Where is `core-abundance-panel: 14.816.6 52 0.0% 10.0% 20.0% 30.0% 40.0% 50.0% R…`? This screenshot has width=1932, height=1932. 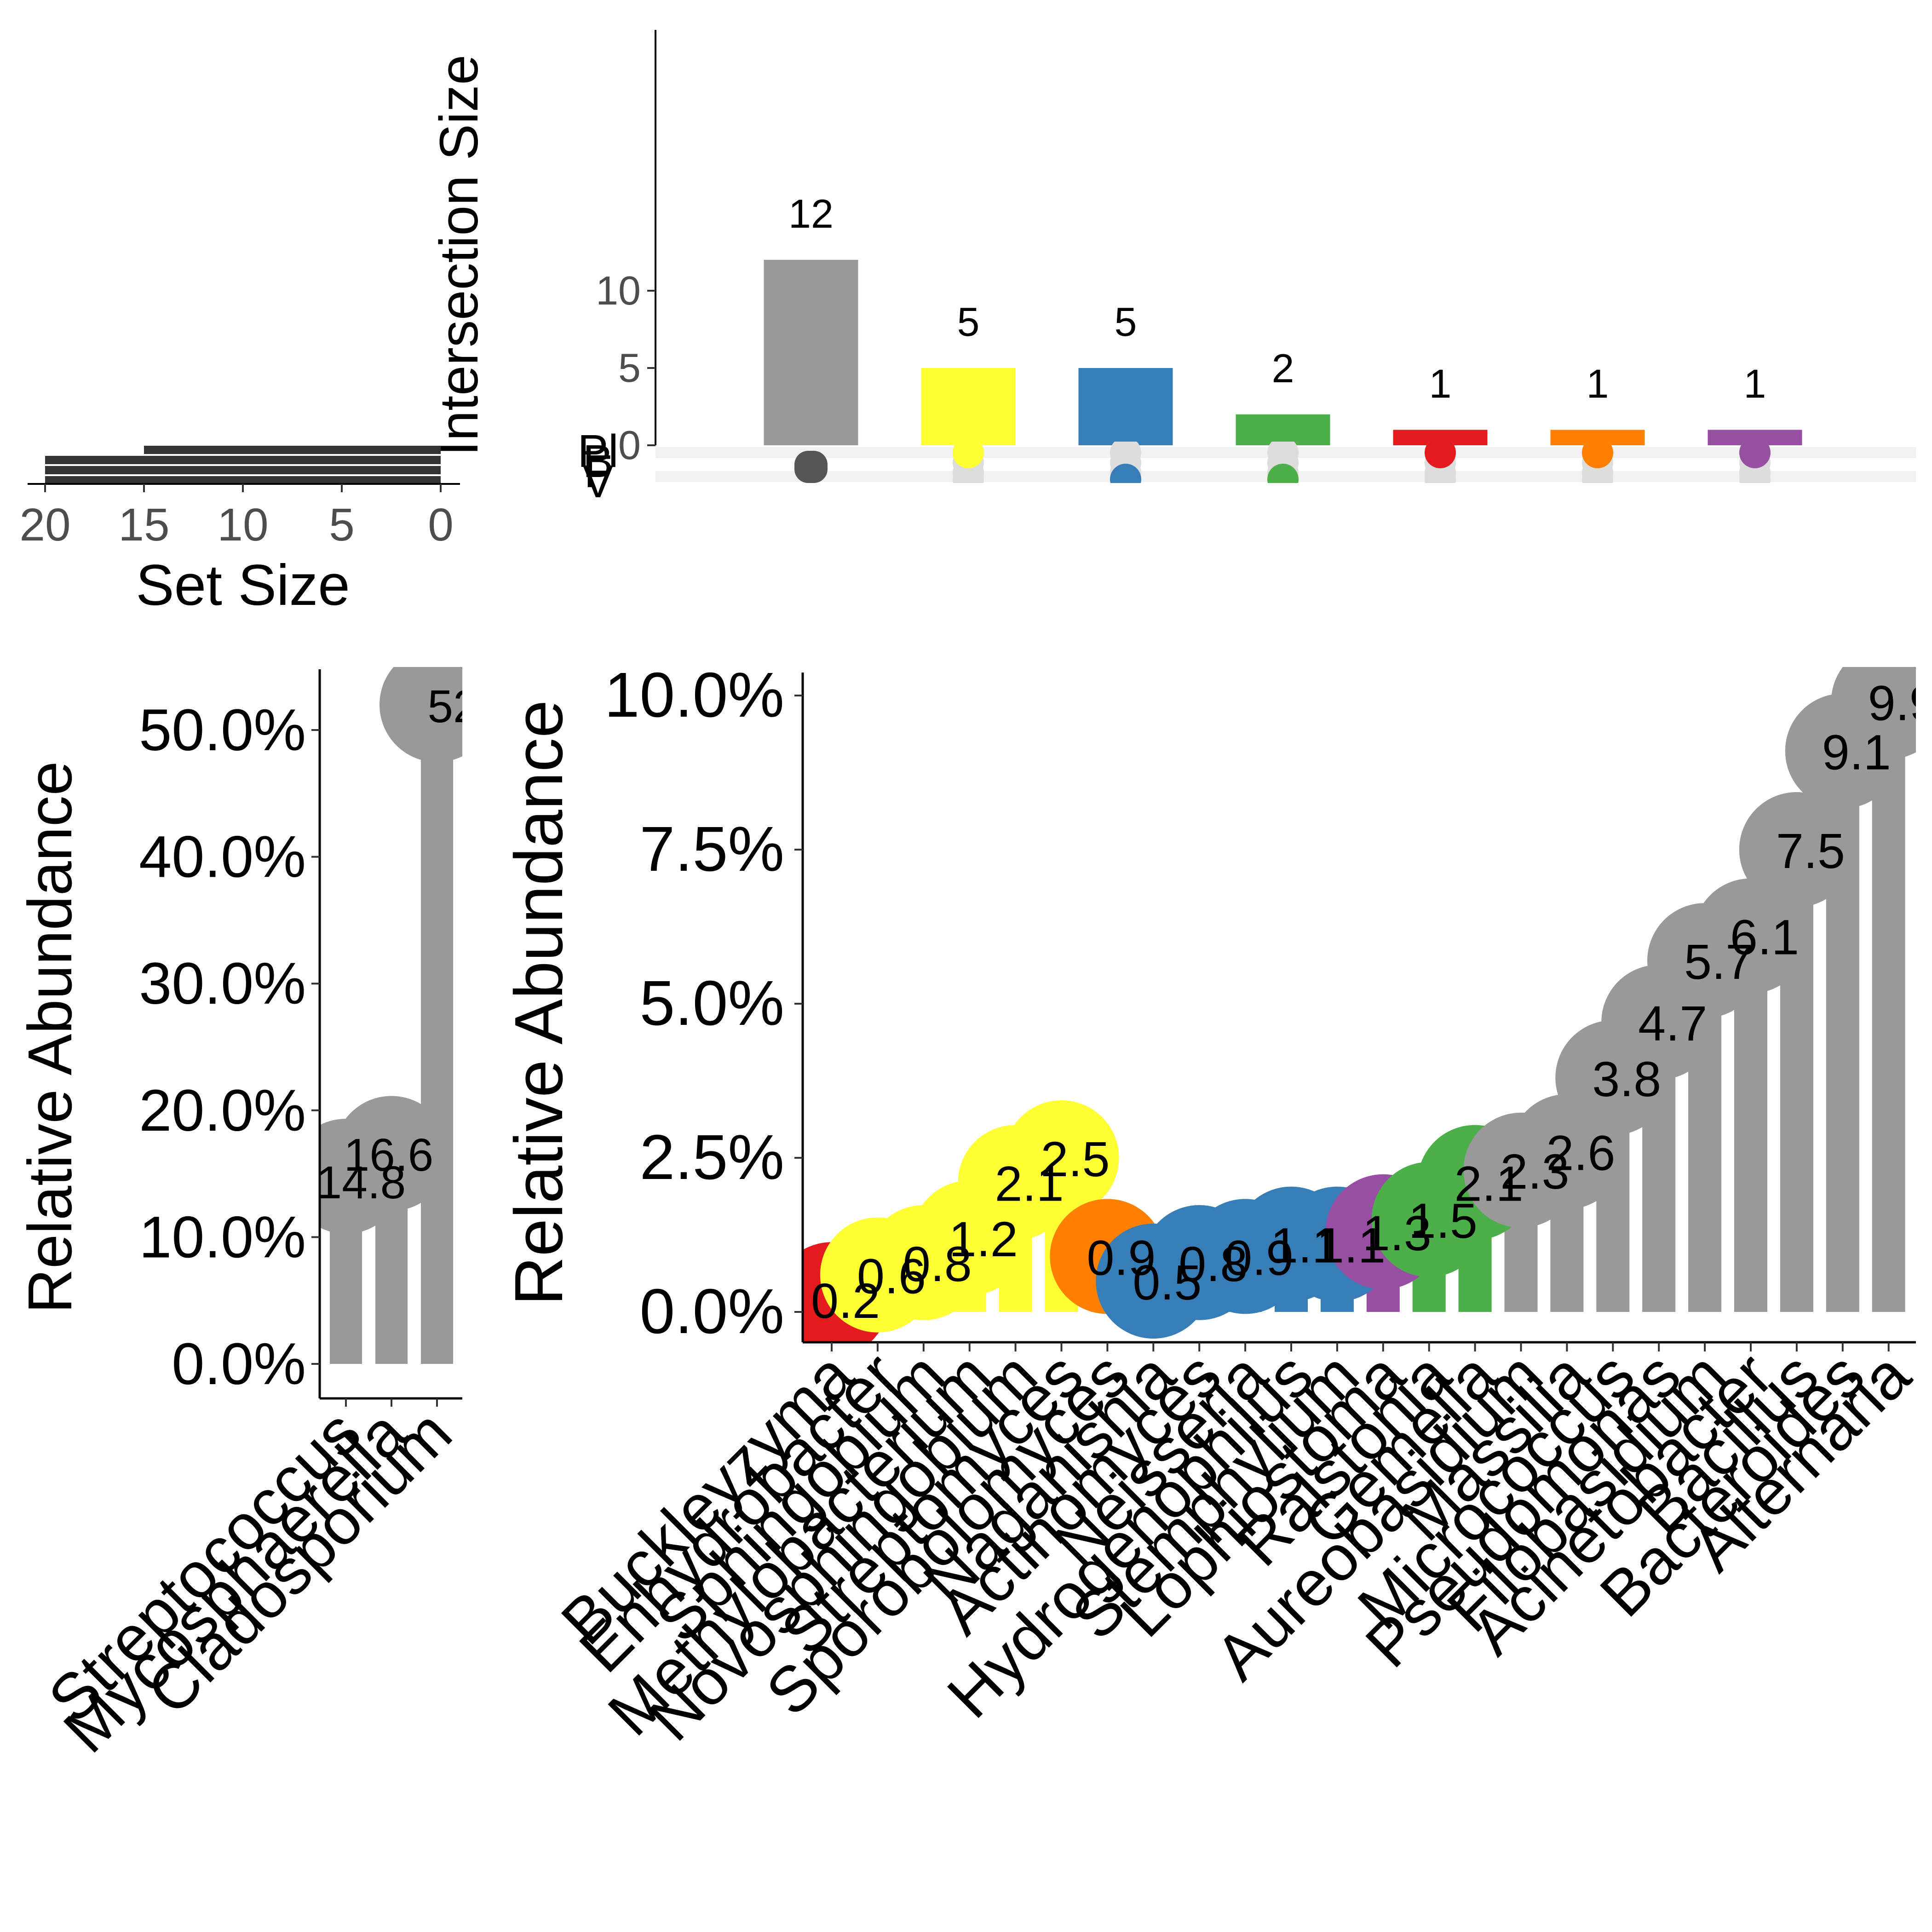
core-abundance-panel: 14.816.6 52 0.0% 10.0% 20.0% 30.0% 40.0% 50.0% R… is located at coordinates (246, 1216).